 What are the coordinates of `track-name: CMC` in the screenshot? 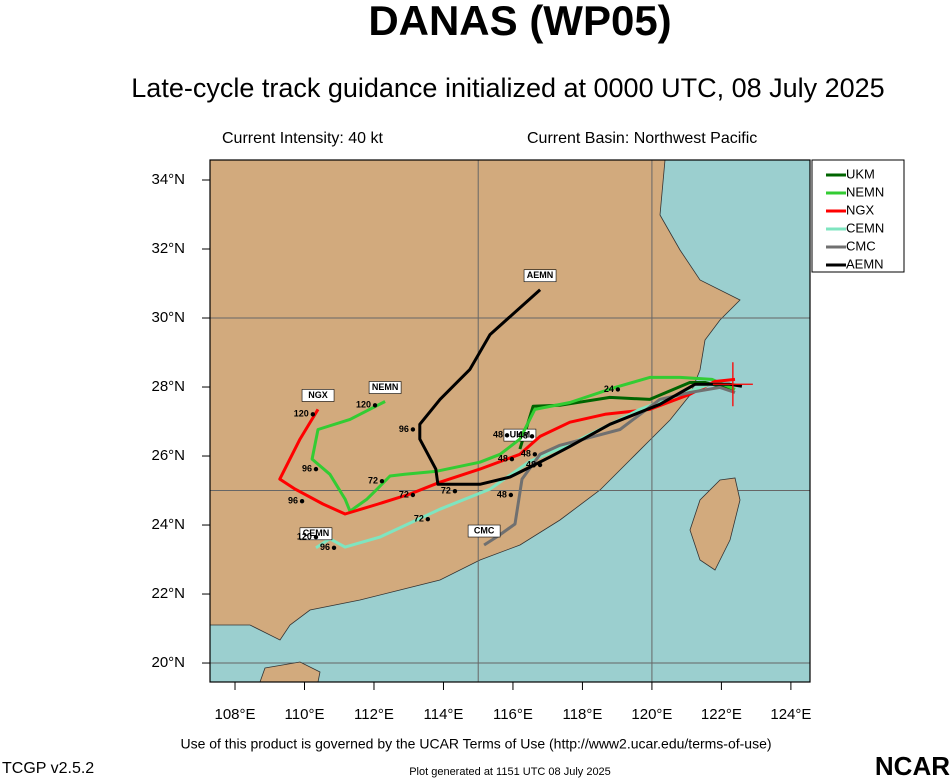 It's located at (484, 530).